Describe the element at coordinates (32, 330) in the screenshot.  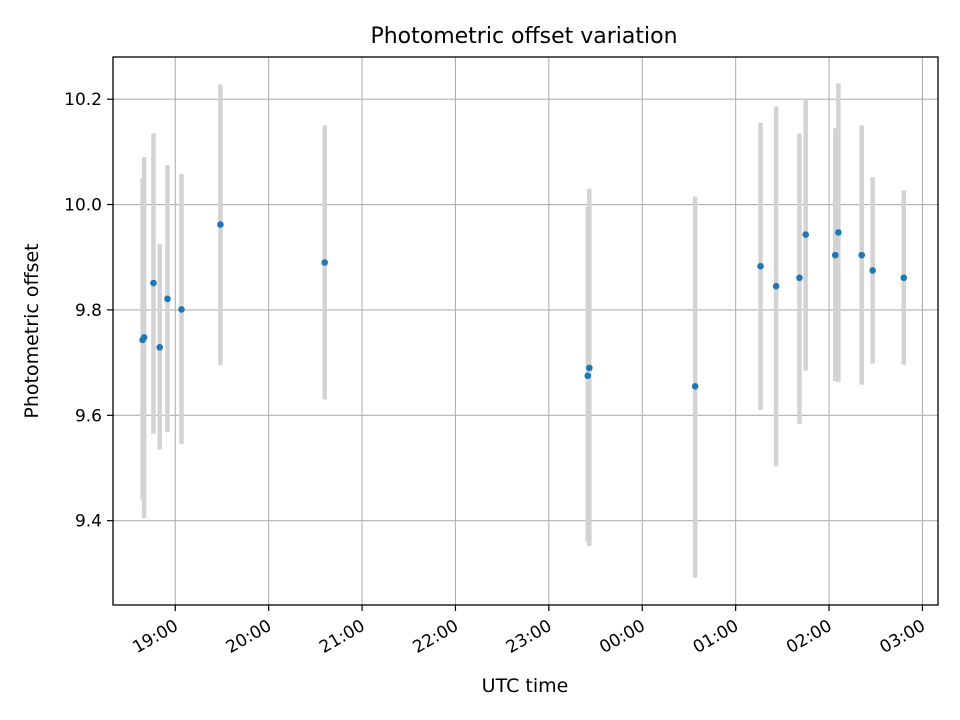
I see `y-axis-label: Photometric offset` at that location.